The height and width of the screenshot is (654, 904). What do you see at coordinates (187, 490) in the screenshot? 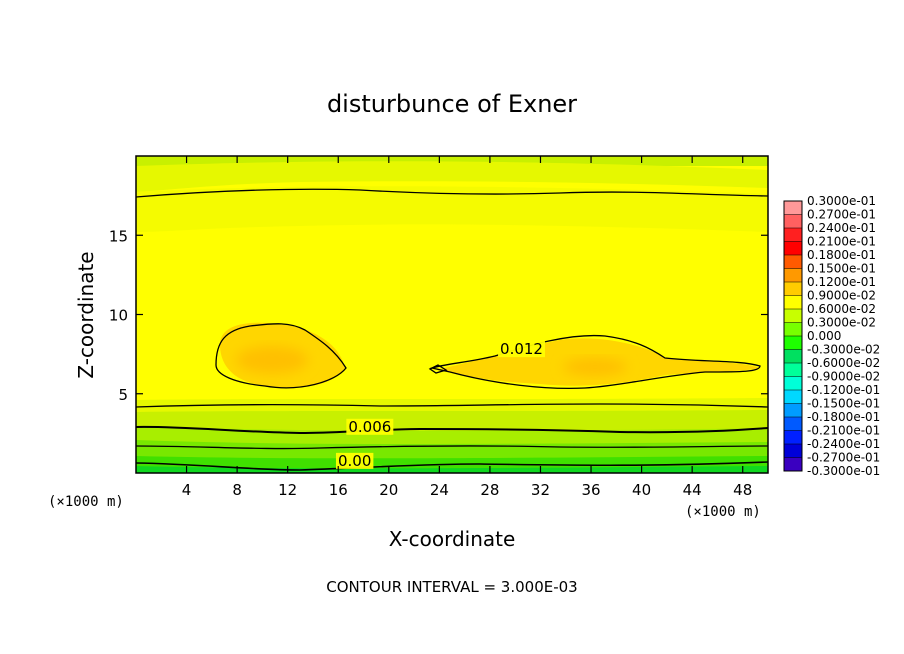
I see `x-tick-label: 4` at bounding box center [187, 490].